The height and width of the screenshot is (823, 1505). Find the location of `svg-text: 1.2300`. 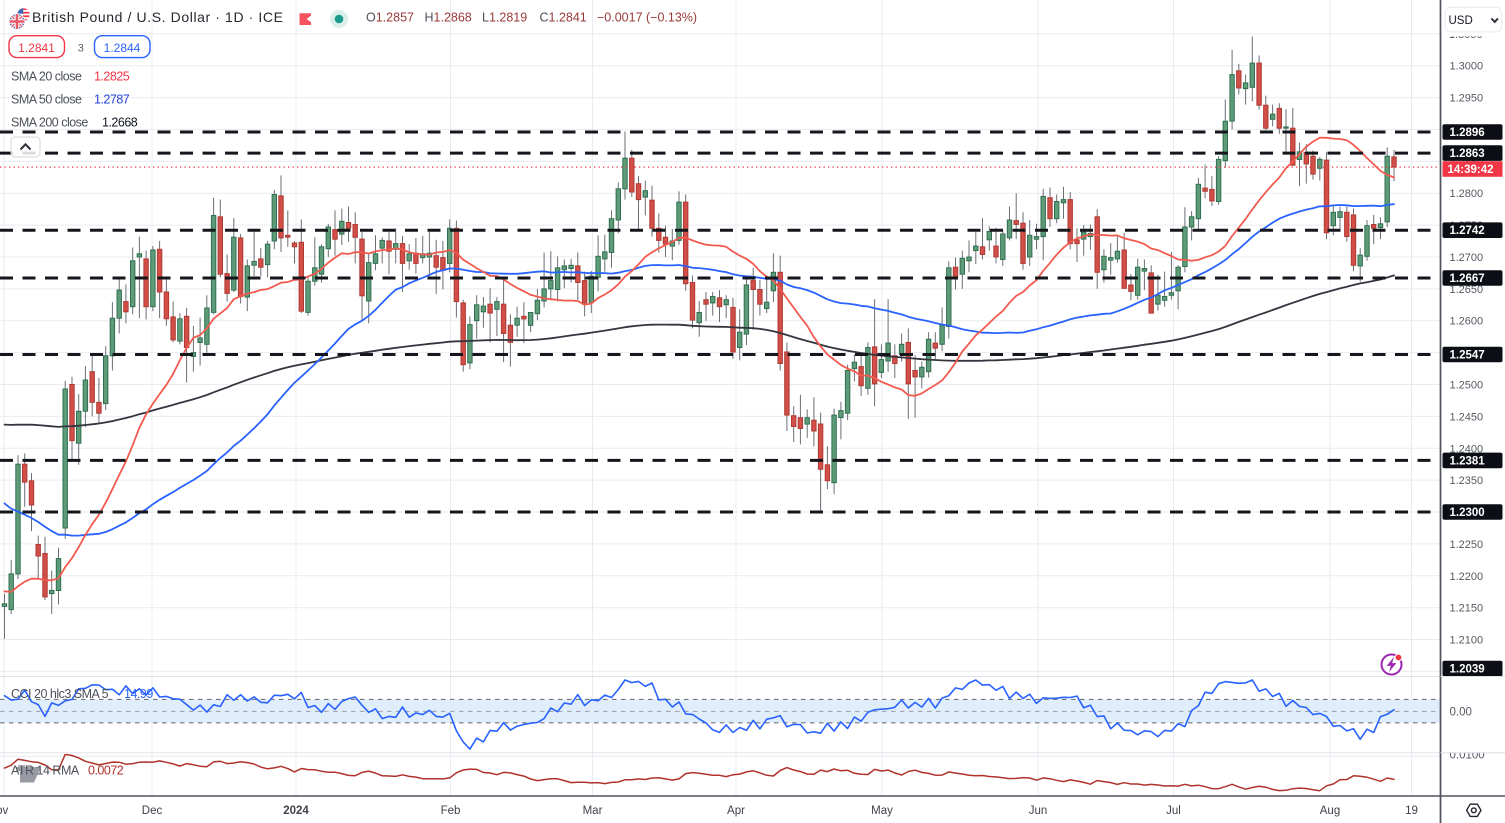

svg-text: 1.2300 is located at coordinates (1467, 513).